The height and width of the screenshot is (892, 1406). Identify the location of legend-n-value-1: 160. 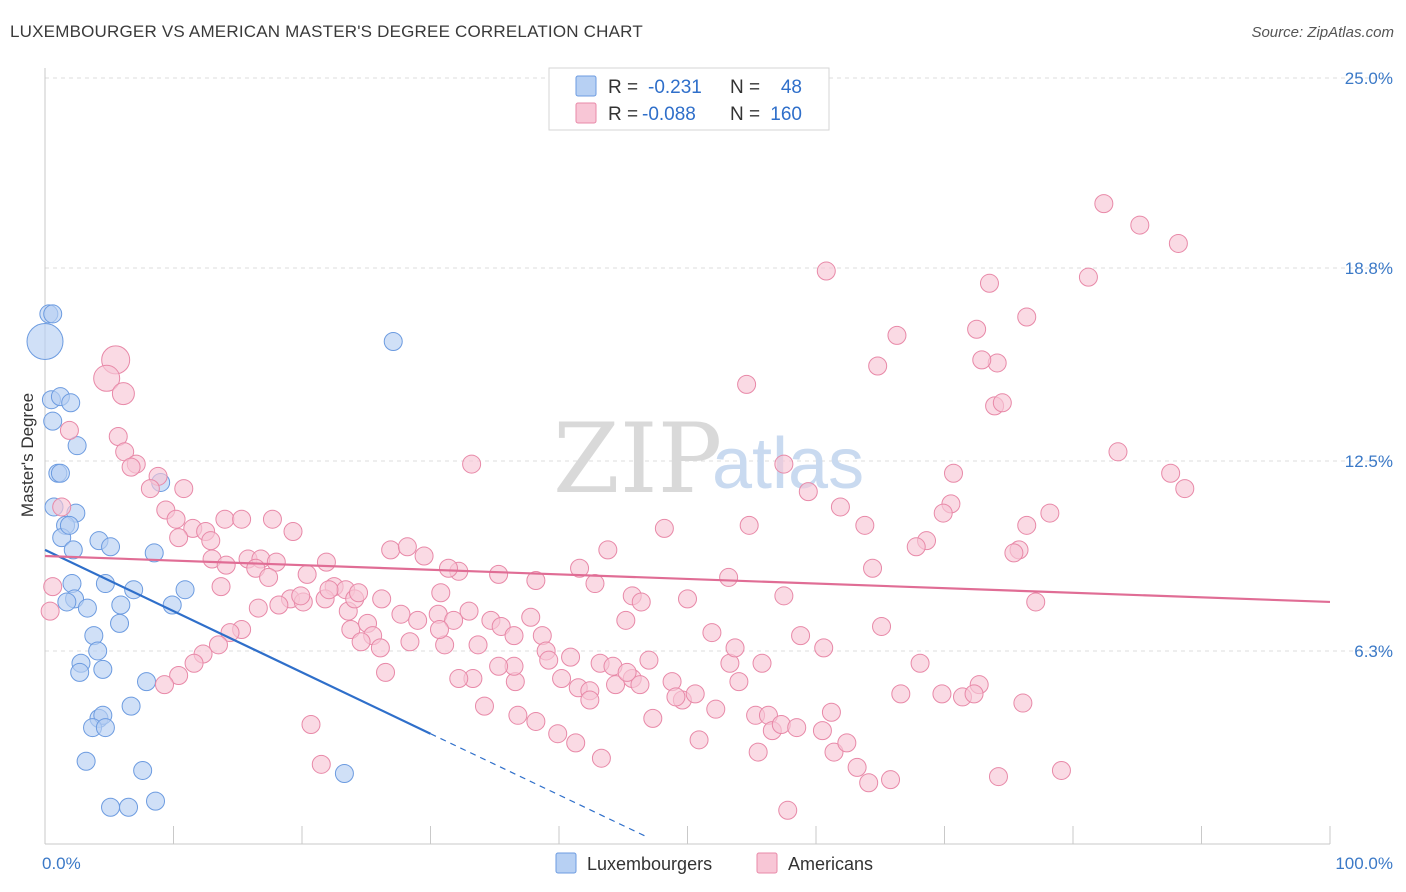
(786, 114).